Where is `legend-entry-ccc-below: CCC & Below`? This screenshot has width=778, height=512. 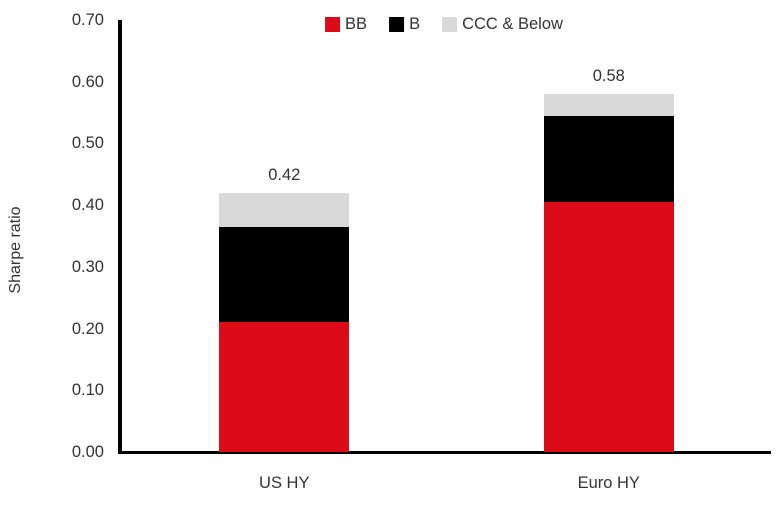 legend-entry-ccc-below: CCC & Below is located at coordinates (502, 24).